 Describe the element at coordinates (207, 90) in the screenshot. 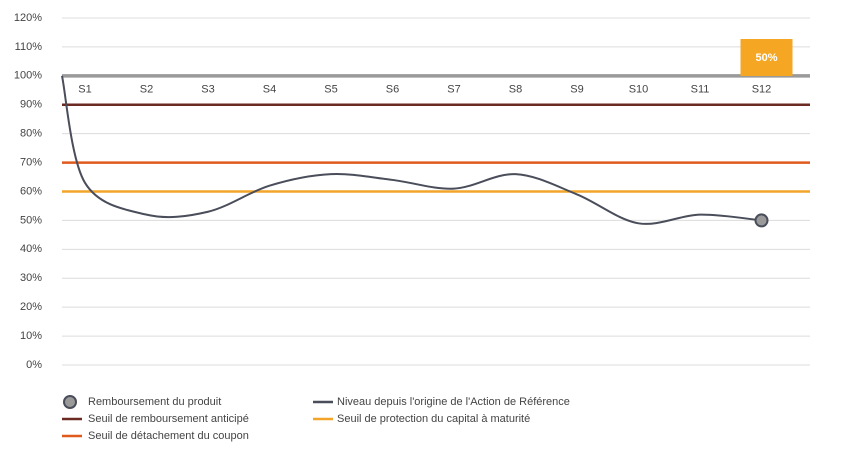

I see `x-tick-label: S3` at that location.